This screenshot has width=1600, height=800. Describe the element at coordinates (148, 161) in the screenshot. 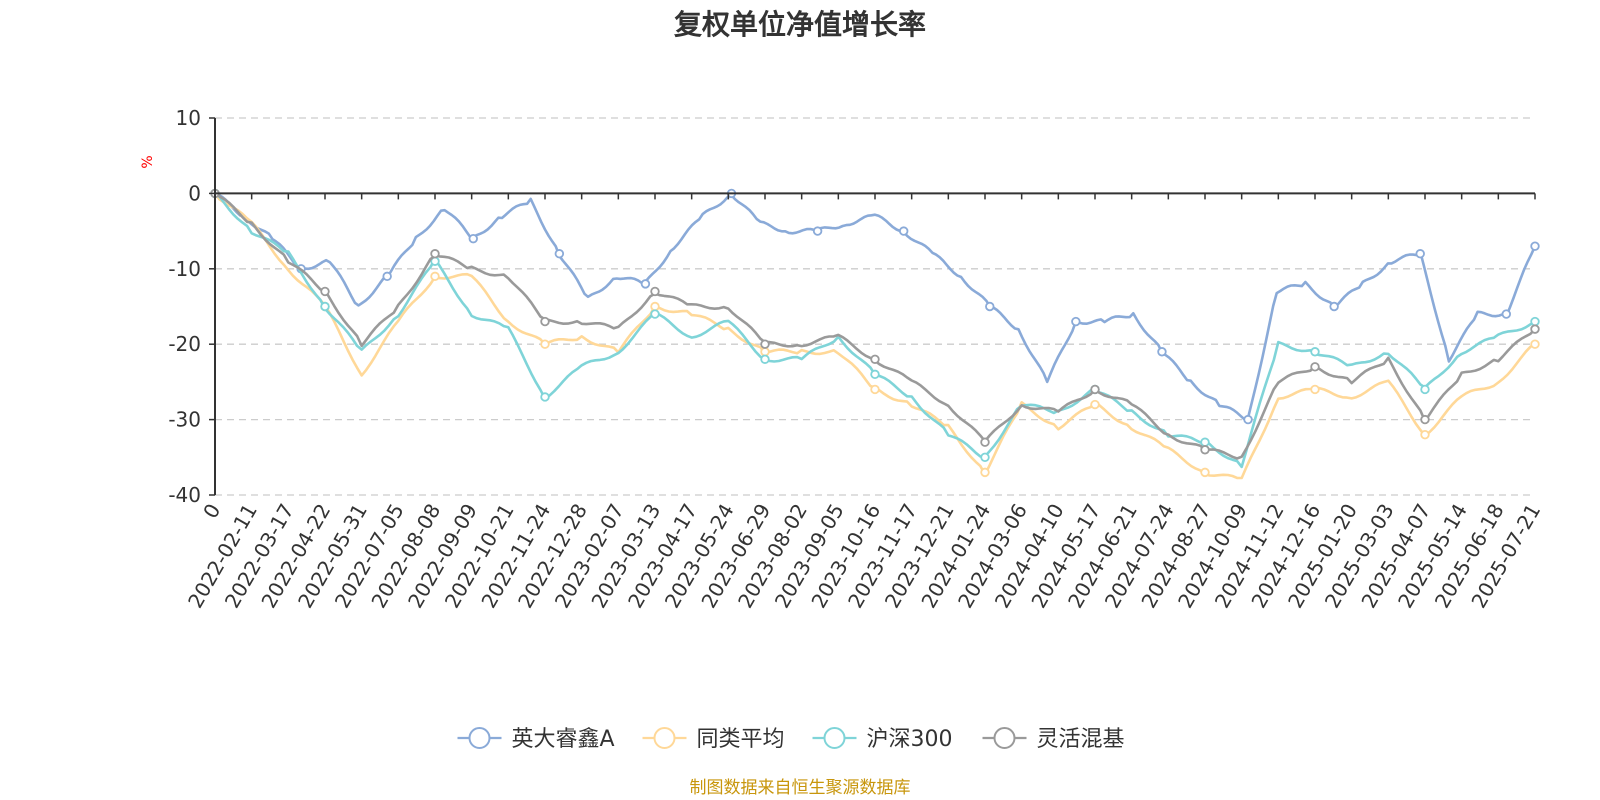

I see `y-axis-unit-label: %` at that location.